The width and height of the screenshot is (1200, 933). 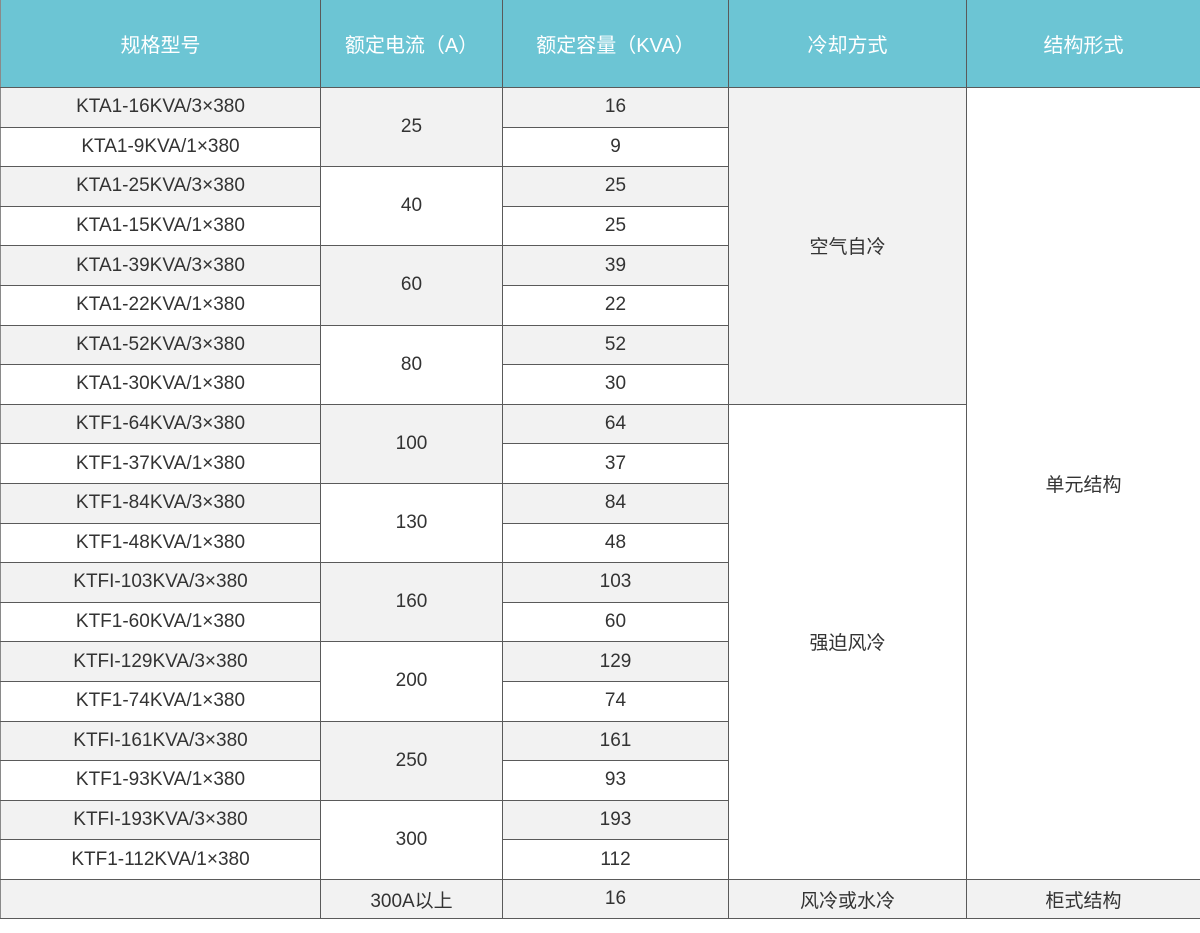 I want to click on capacity-cell: 39, so click(x=615, y=265).